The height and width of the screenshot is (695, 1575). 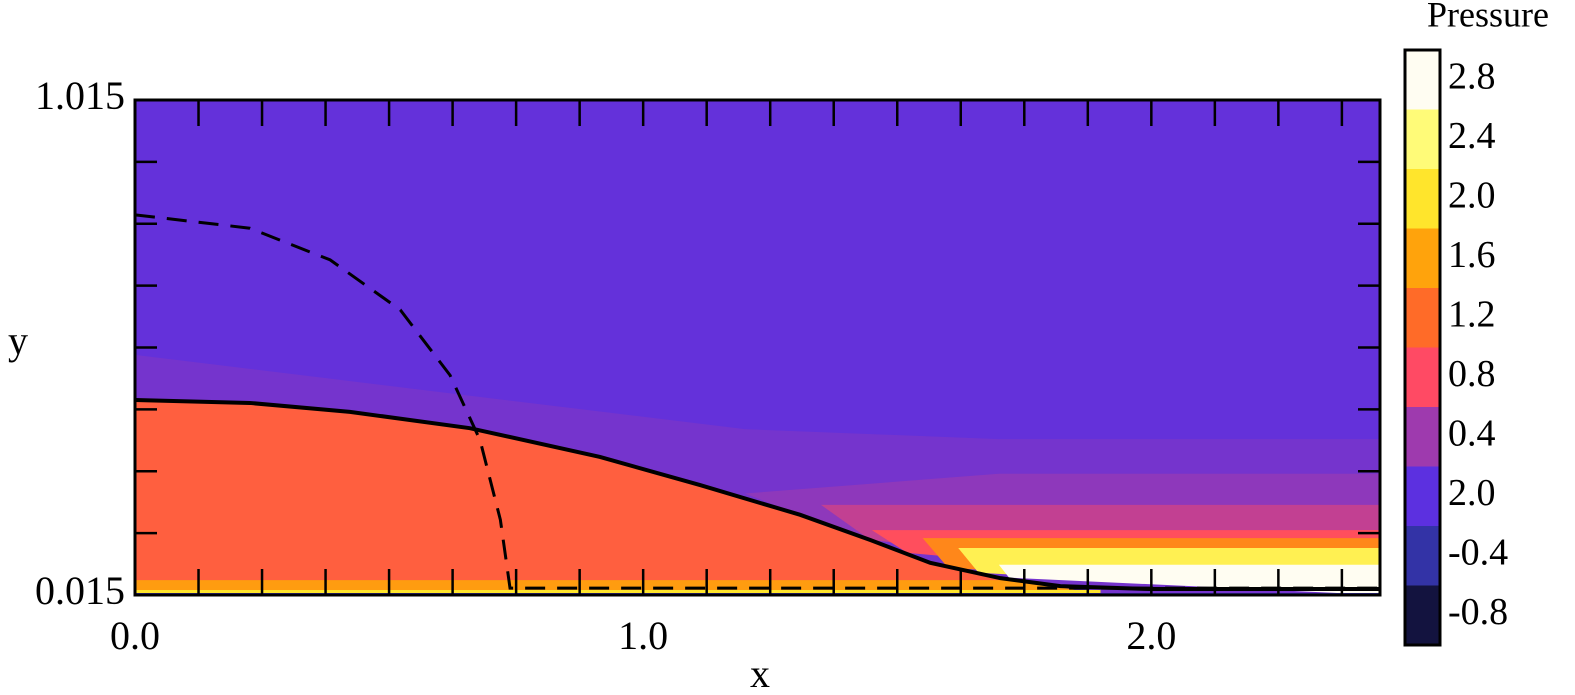 I want to click on colorbar-tick-label: 2.8, so click(x=1472, y=76).